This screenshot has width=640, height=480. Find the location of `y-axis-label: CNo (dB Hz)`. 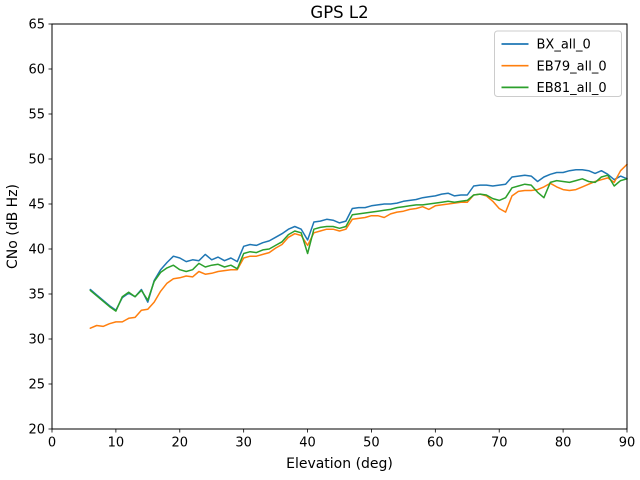

y-axis-label: CNo (dB Hz) is located at coordinates (13, 226).